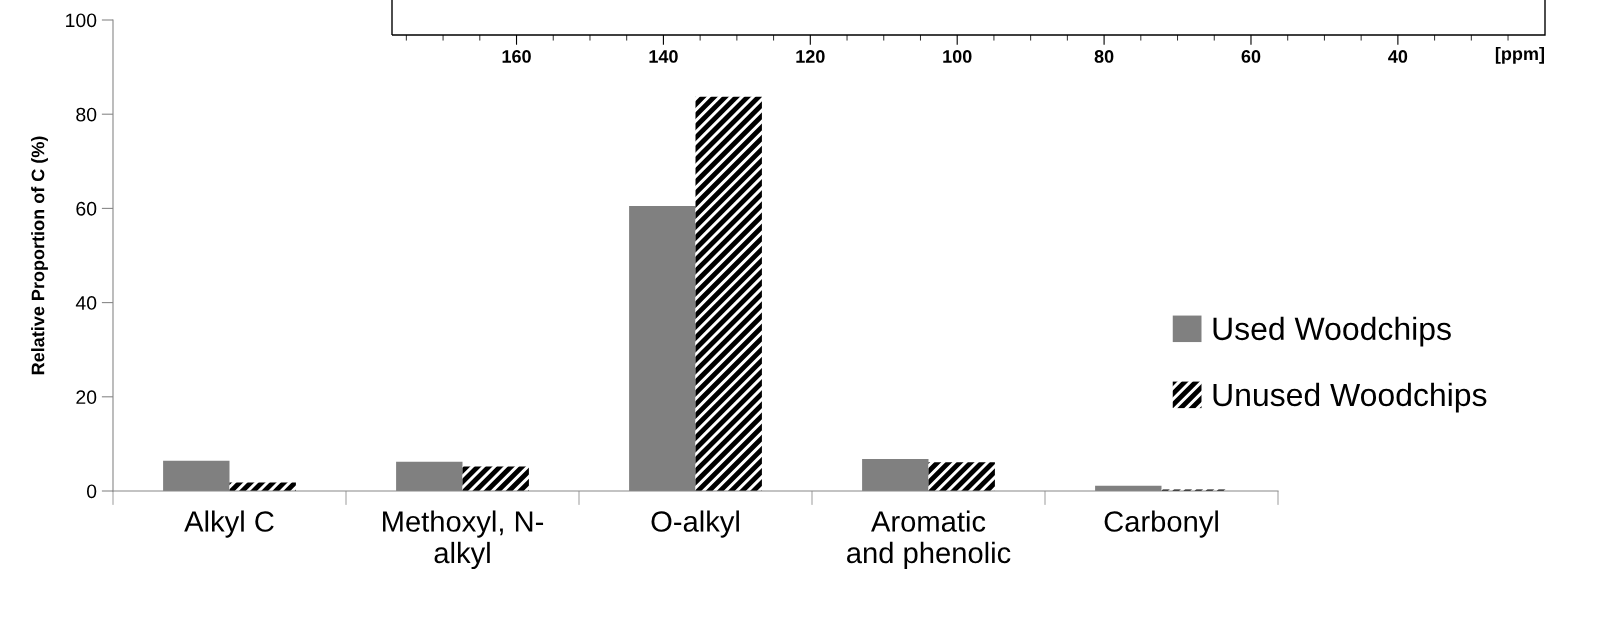 This screenshot has height=617, width=1600. I want to click on x-tick-label: O-alkyl, so click(695, 524).